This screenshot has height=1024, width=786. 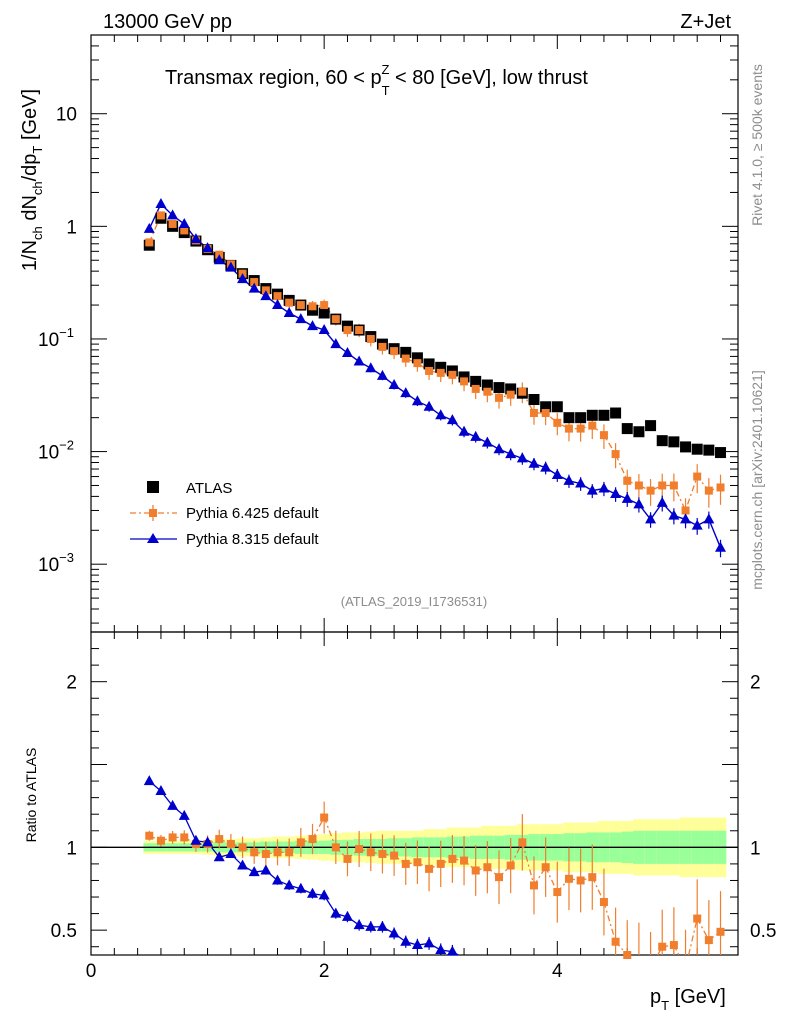 I want to click on process-label: Z+Jet, so click(x=705, y=22).